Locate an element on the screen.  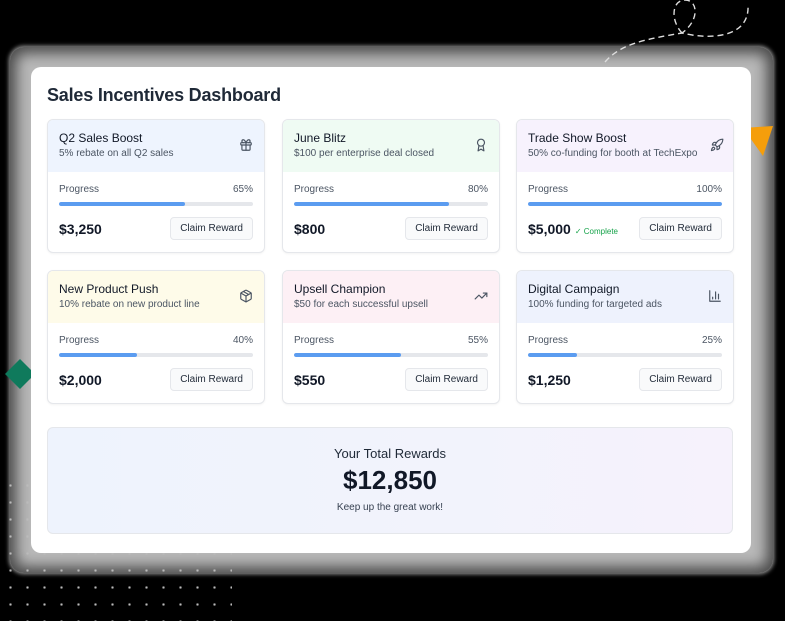
dashed-loop-decoration is located at coordinates (676, 31).